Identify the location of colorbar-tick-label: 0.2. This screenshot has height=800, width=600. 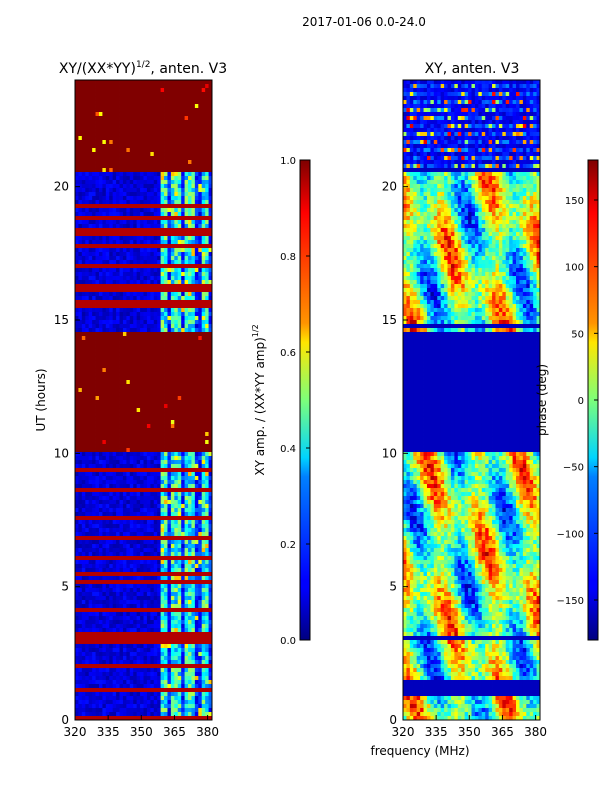
(288, 545).